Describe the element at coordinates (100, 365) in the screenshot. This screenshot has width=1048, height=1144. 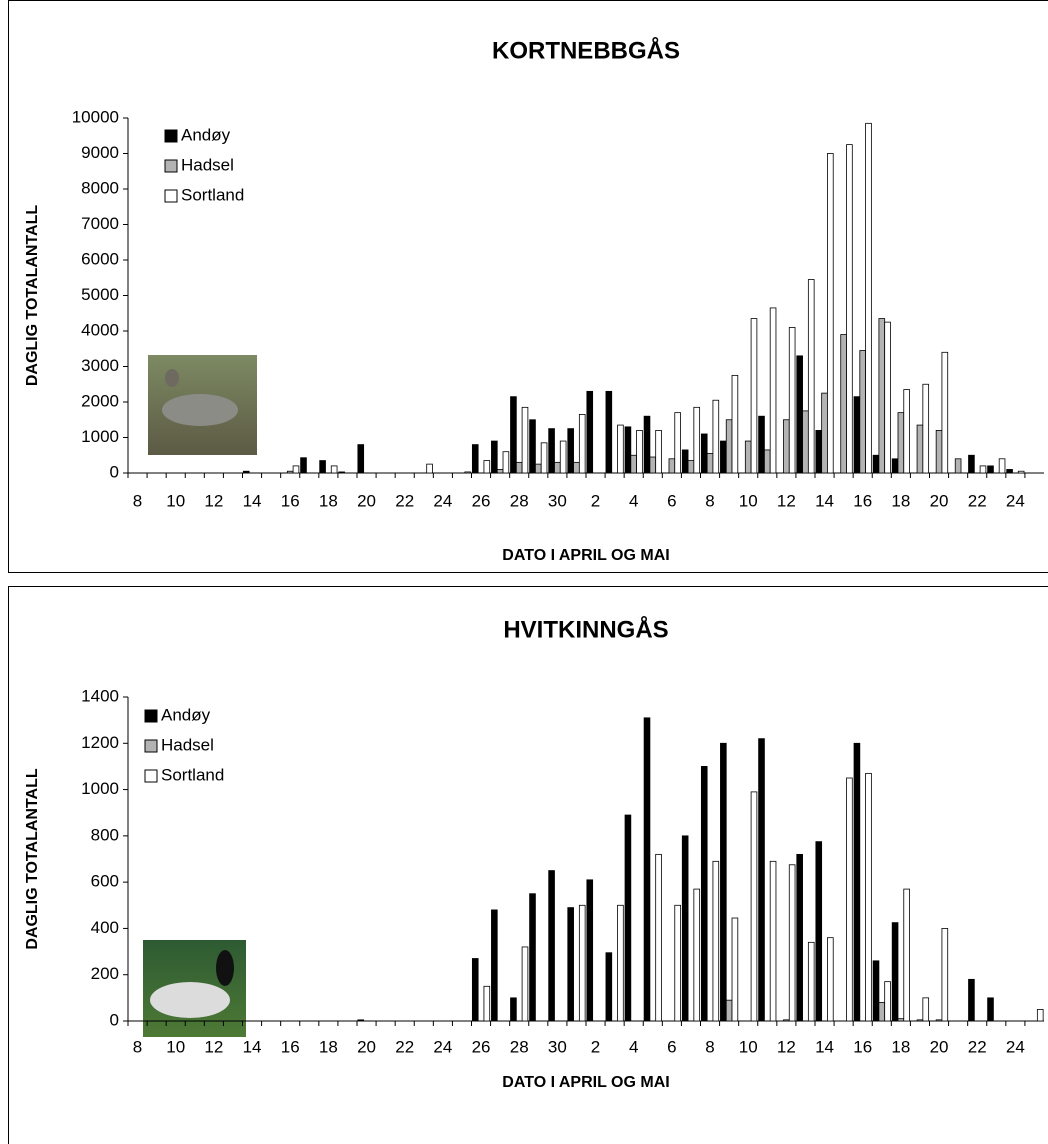
I see `y-tick-label: 3000` at that location.